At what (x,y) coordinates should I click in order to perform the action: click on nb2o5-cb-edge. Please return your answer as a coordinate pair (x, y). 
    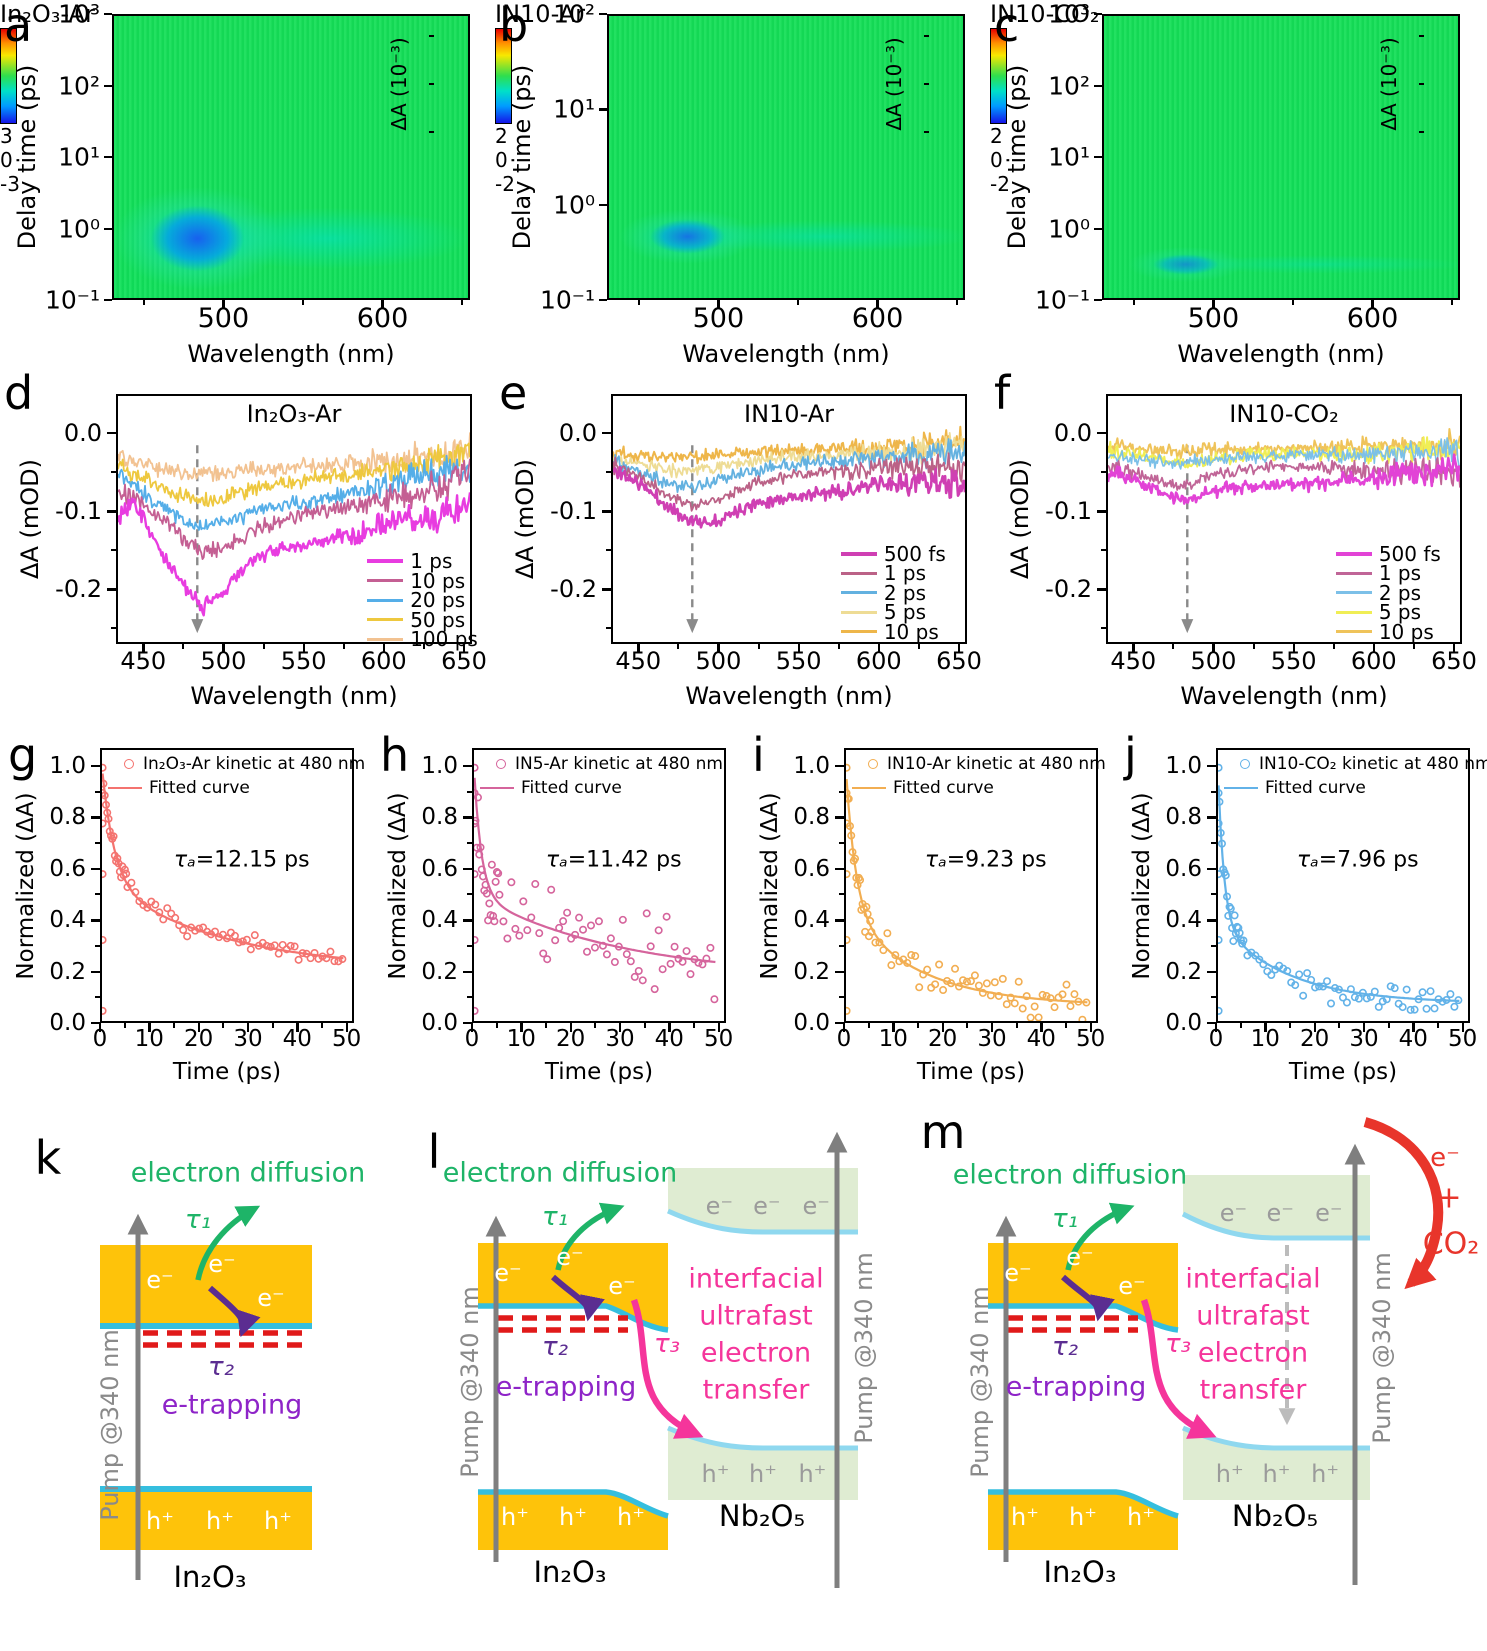
    Looking at the image, I should click on (762, 1221).